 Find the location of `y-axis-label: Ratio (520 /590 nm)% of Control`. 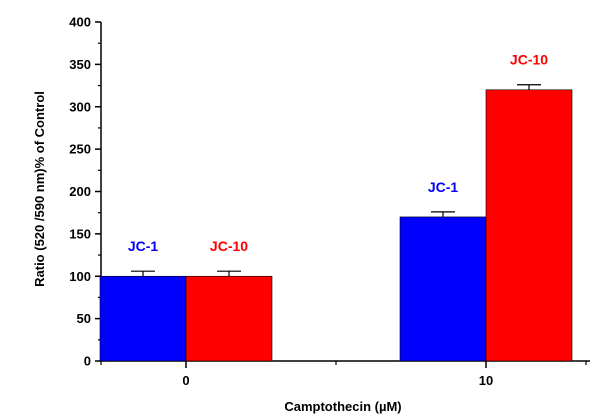

y-axis-label: Ratio (520 /590 nm)% of Control is located at coordinates (39, 189).